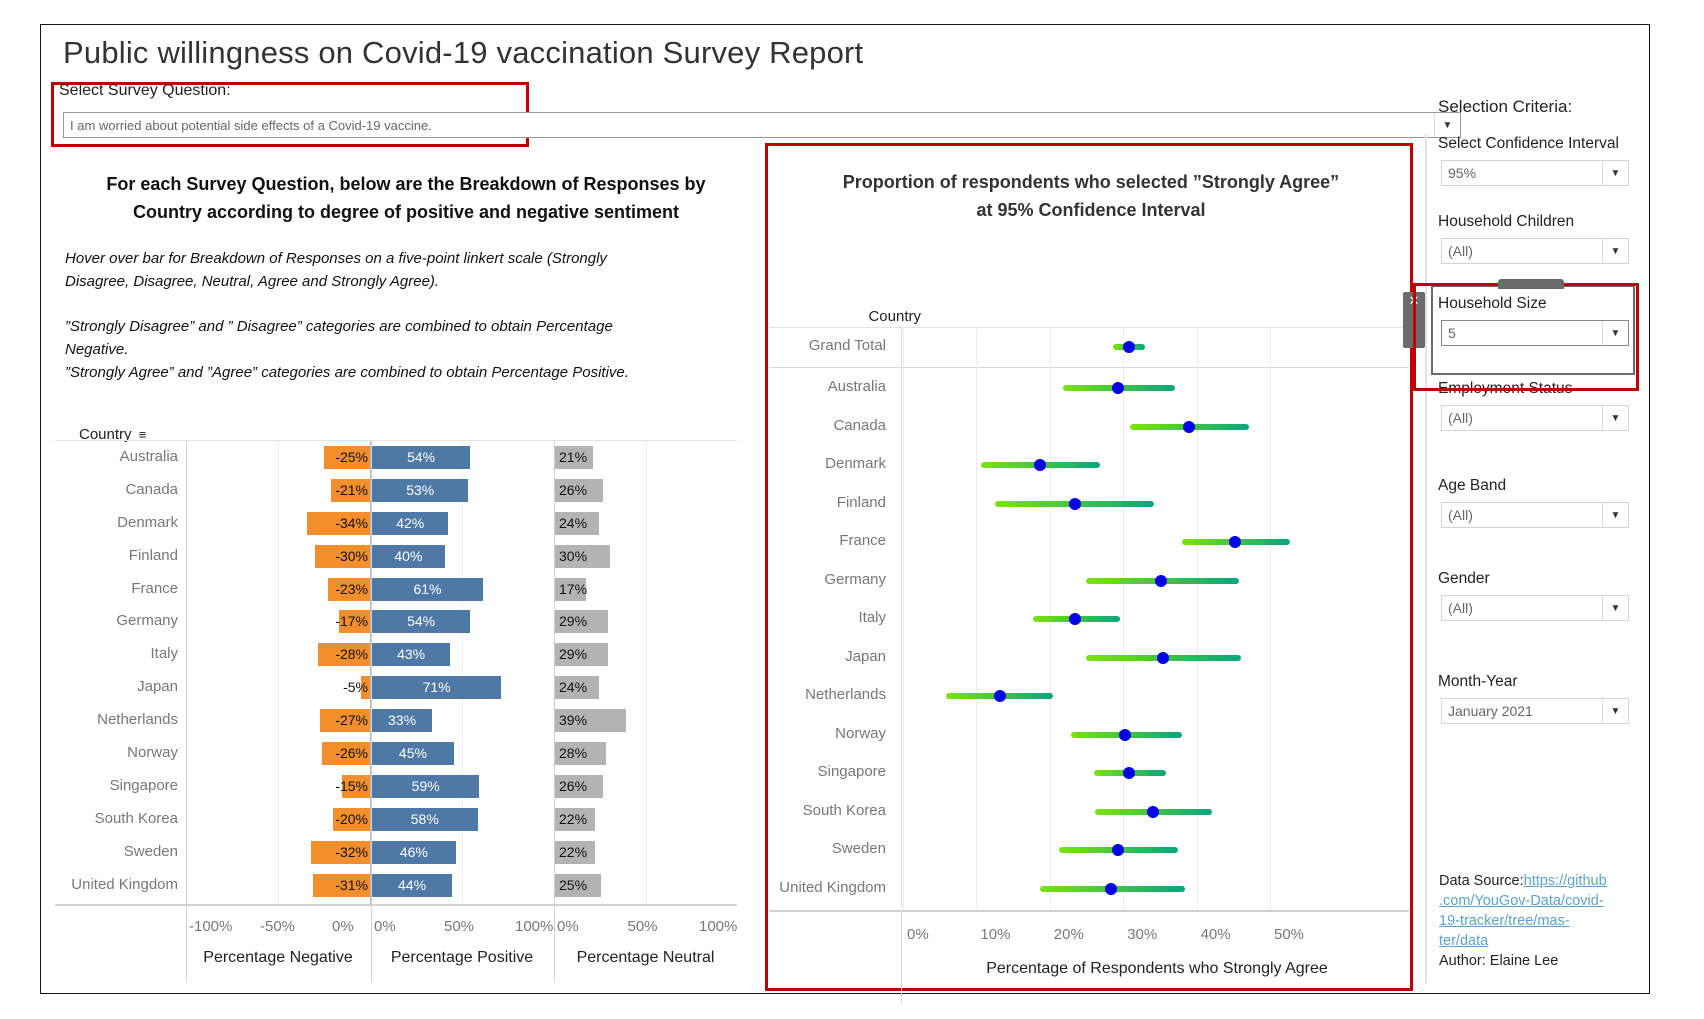 This screenshot has width=1704, height=1019. Describe the element at coordinates (1565, 881) in the screenshot. I see `data-source-link: https://github` at that location.